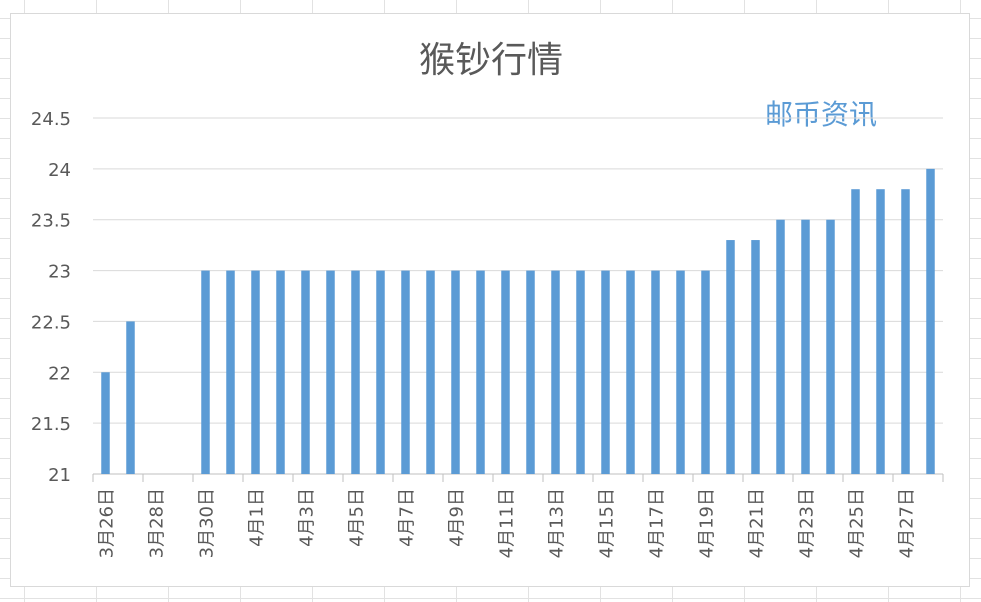  Describe the element at coordinates (507, 523) in the screenshot. I see `x-tick-label: 4月11日` at that location.